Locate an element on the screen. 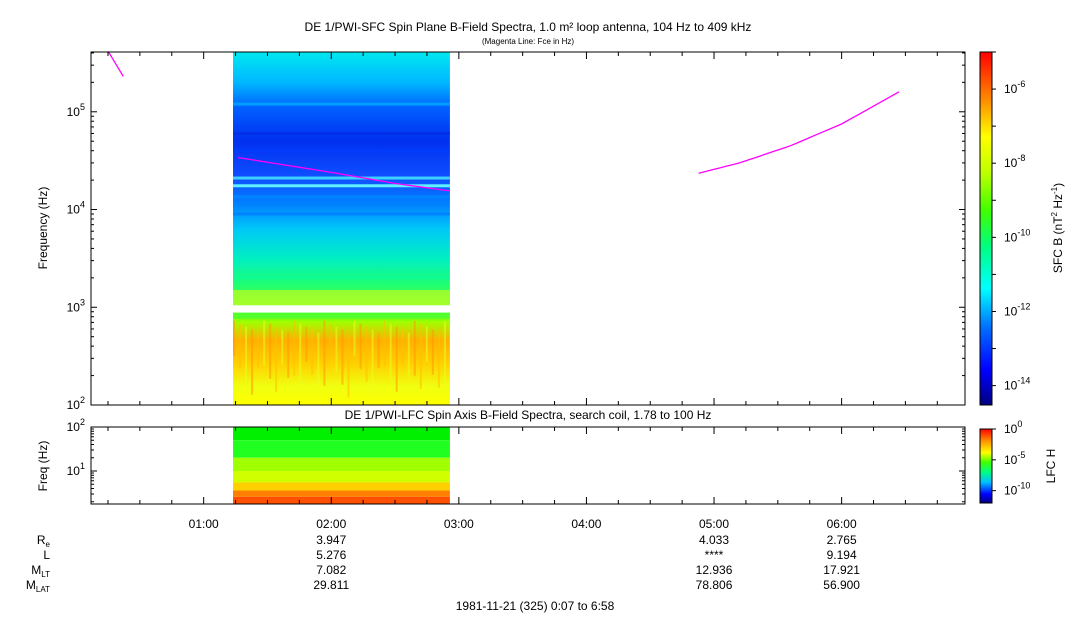  time-tick-label: 02:00 is located at coordinates (331, 524).